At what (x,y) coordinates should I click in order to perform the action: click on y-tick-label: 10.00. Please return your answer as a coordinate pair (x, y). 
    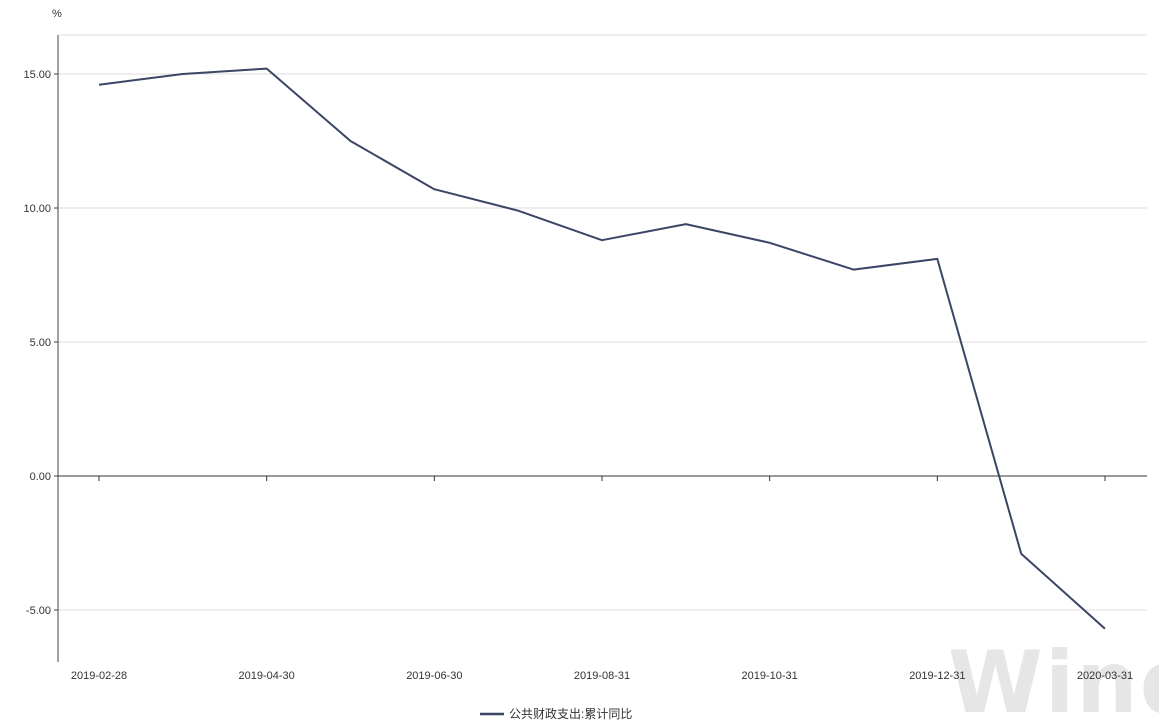
    Looking at the image, I should click on (37, 209).